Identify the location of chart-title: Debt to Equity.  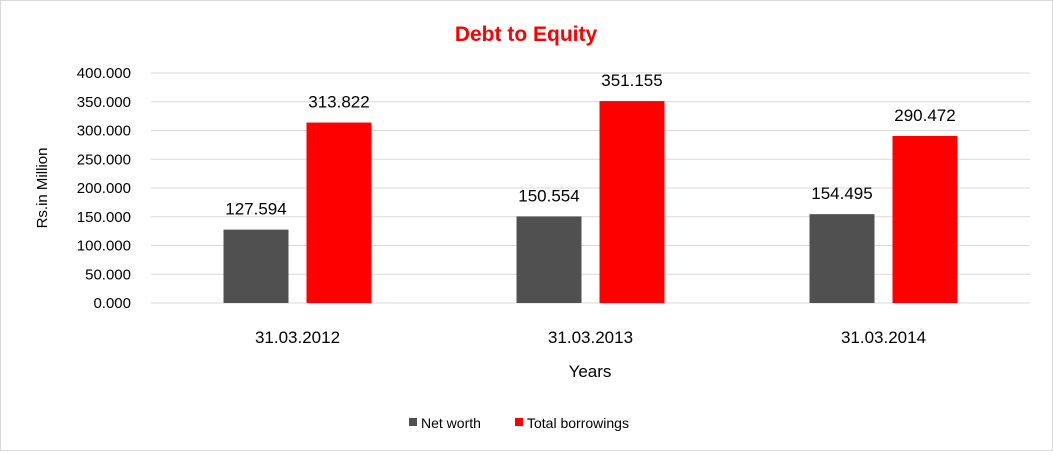
(526, 34).